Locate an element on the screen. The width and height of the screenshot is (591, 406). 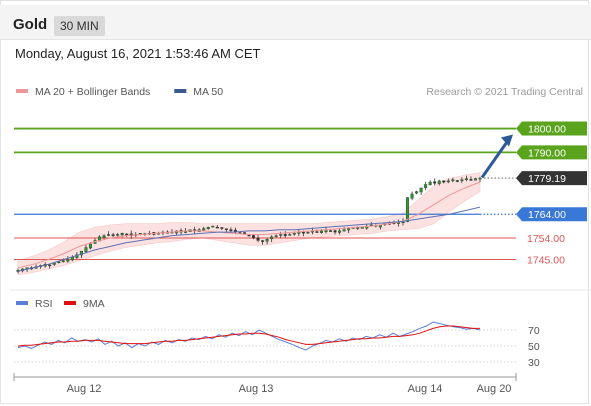
osc-legend-label-1: 9MA is located at coordinates (94, 304).